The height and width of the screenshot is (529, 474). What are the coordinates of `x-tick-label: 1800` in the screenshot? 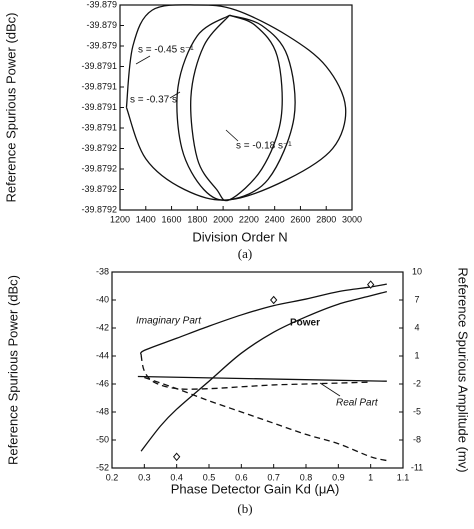 It's located at (197, 219).